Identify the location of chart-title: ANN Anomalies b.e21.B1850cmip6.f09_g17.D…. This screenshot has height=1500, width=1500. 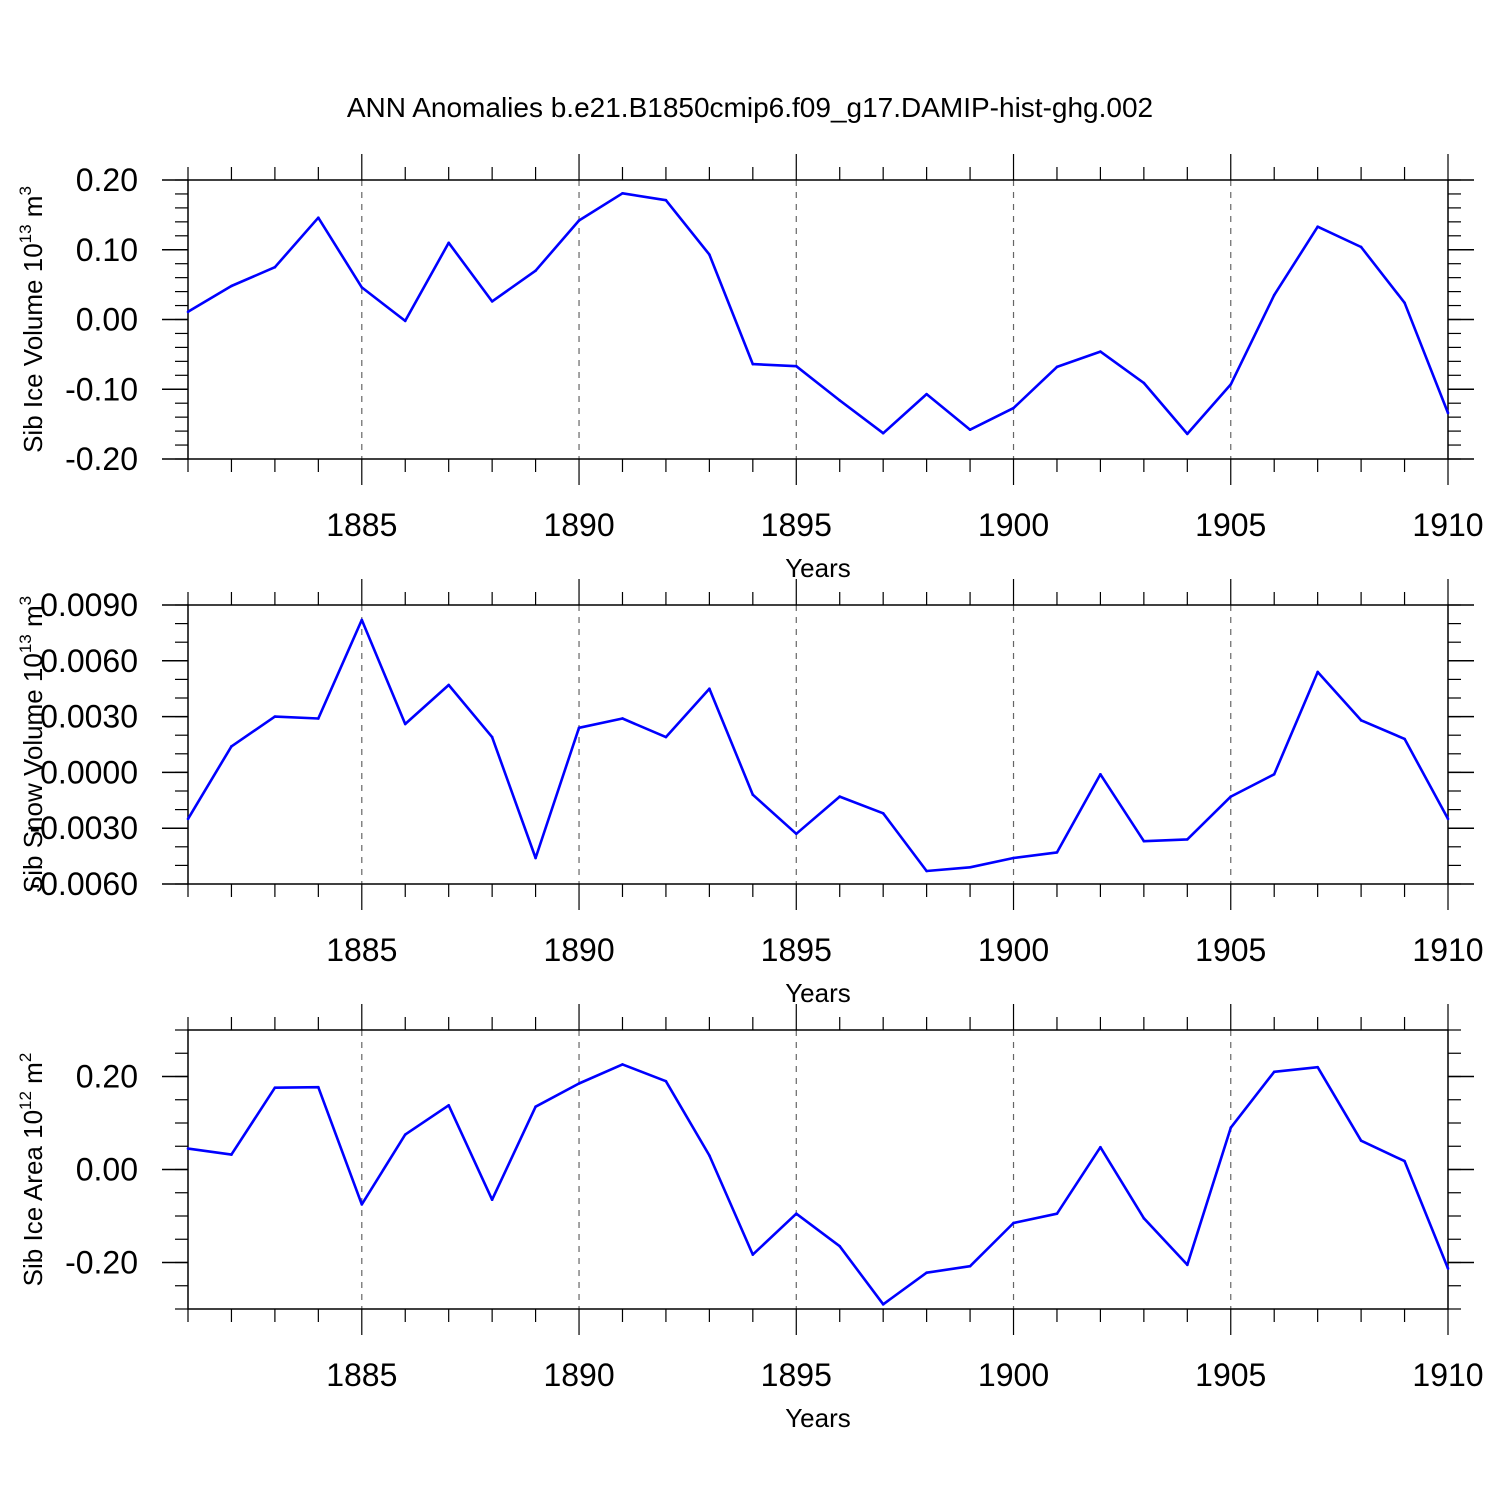
(750, 107).